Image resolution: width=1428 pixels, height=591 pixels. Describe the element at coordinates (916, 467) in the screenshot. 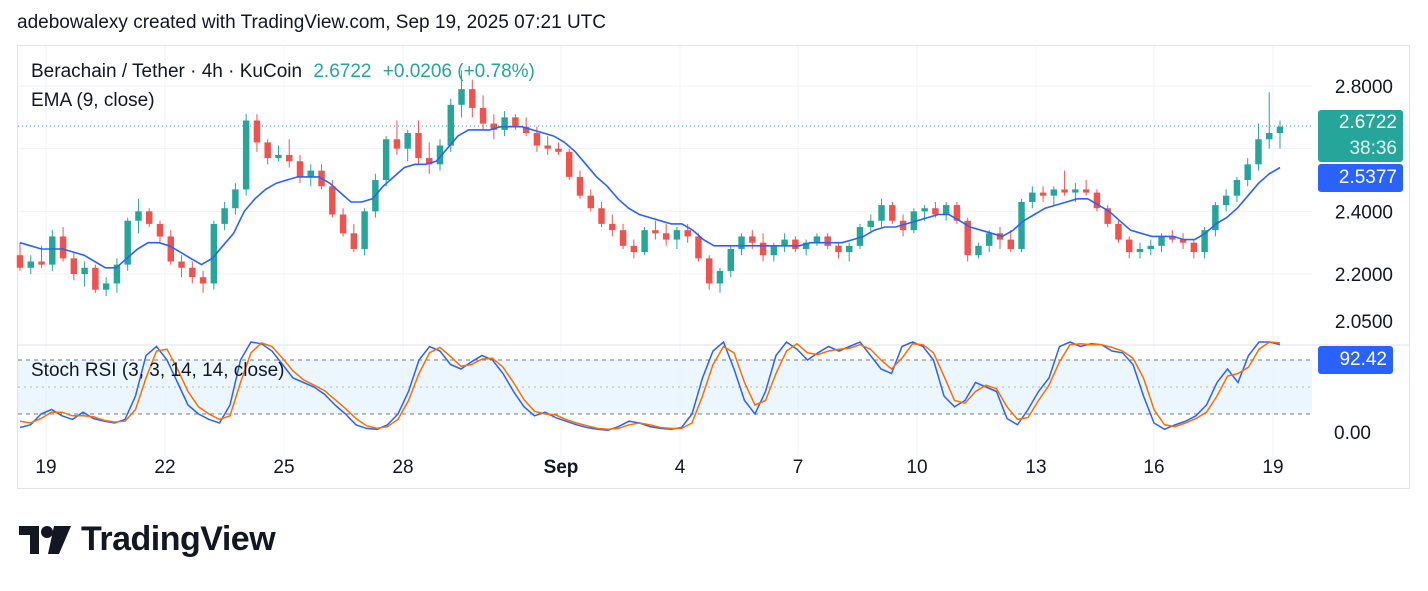

I see `time-axis-label: 10` at that location.